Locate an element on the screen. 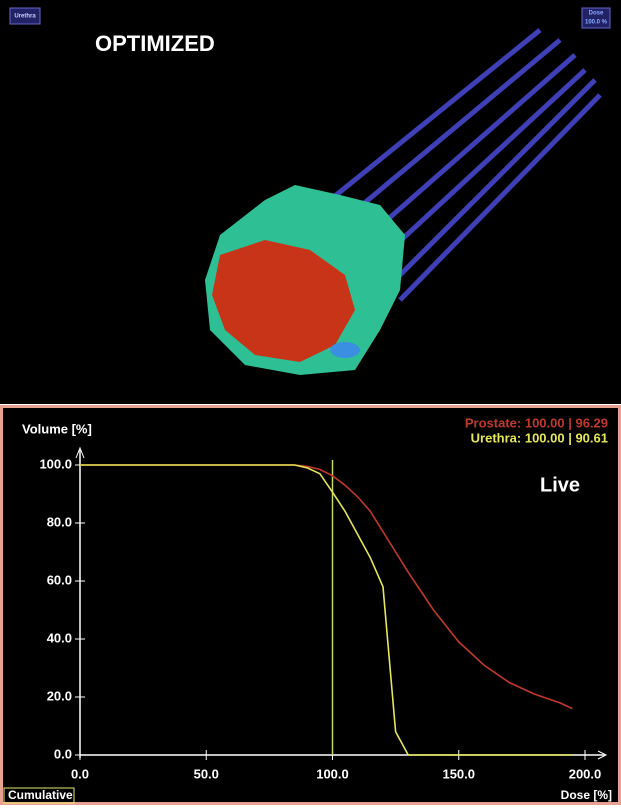  urethra-volume is located at coordinates (345, 350).